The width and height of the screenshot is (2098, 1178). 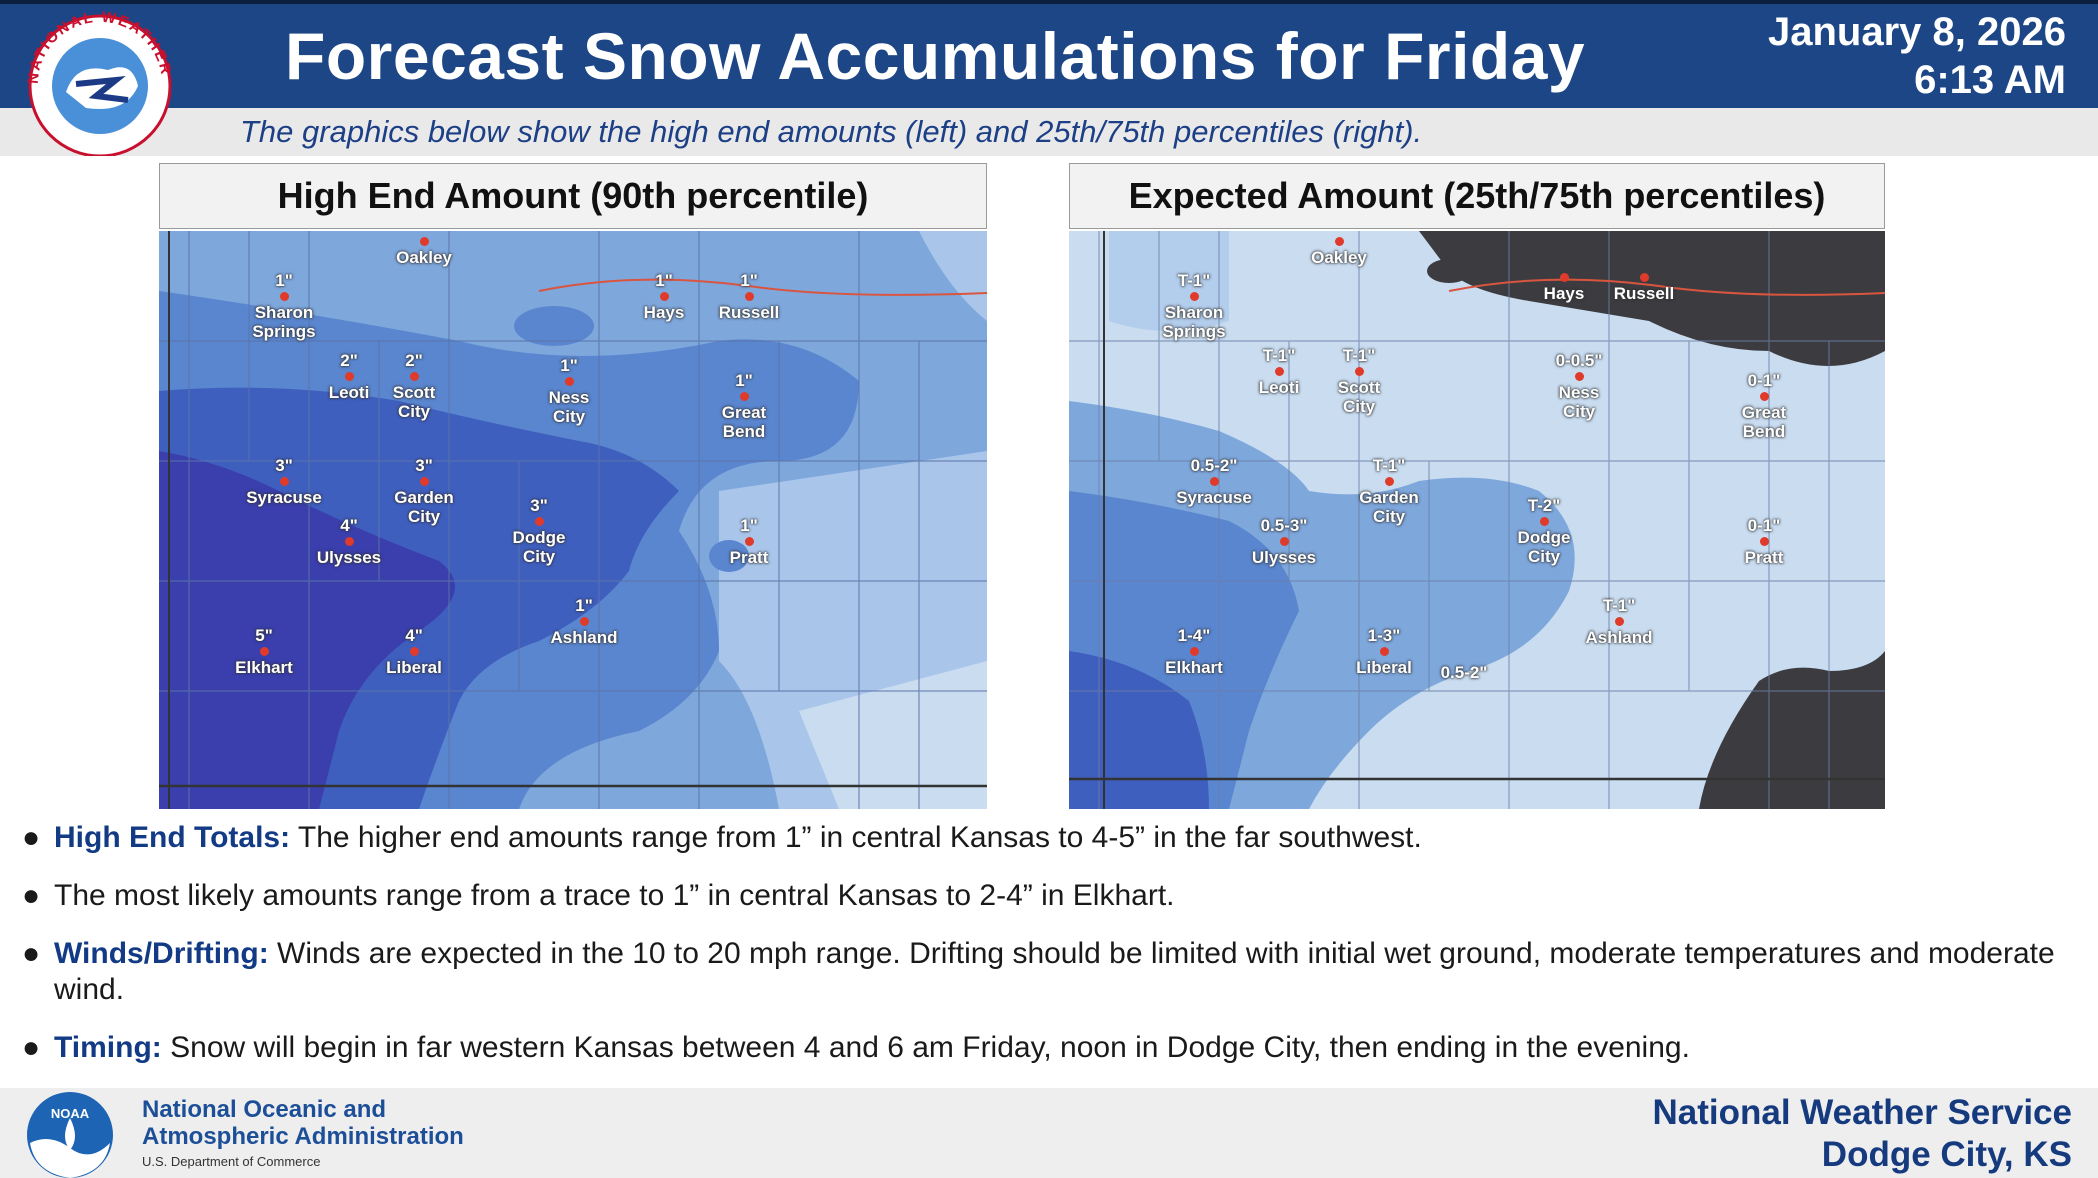 What do you see at coordinates (264, 667) in the screenshot?
I see `city-name: Elkhart` at bounding box center [264, 667].